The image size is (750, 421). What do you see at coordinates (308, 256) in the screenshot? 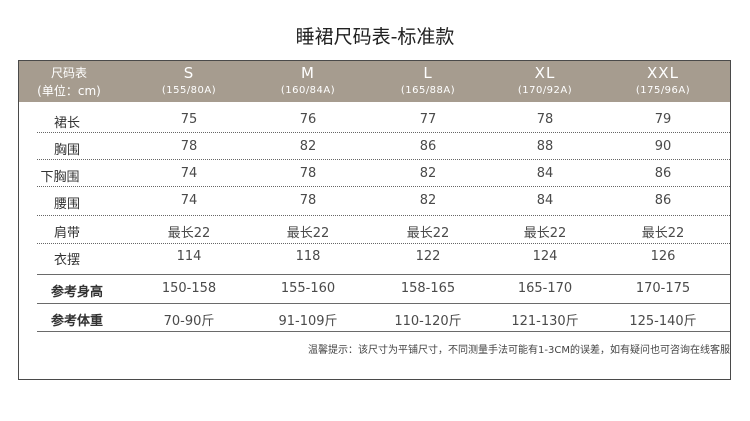
I see `cell-m: 118` at bounding box center [308, 256].